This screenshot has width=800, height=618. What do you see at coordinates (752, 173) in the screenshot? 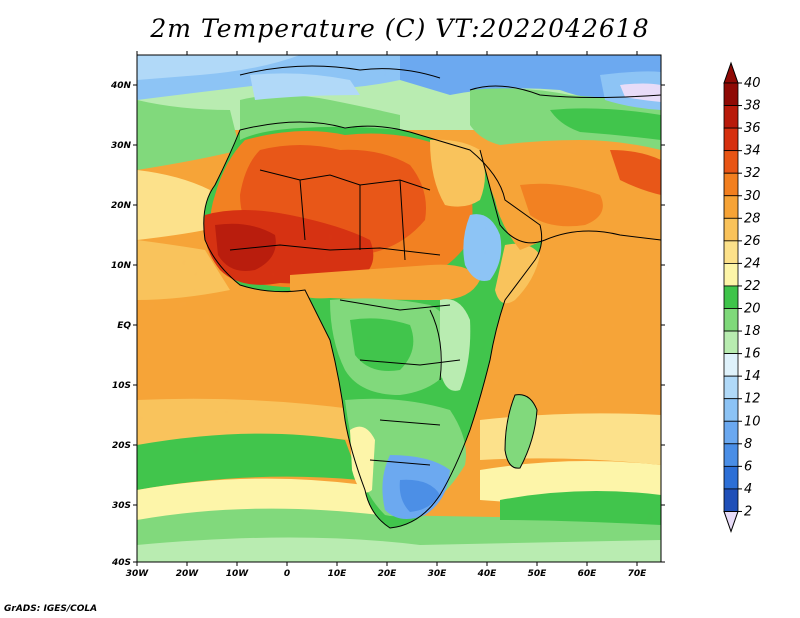
I see `colorbar-label: 32` at bounding box center [752, 173].